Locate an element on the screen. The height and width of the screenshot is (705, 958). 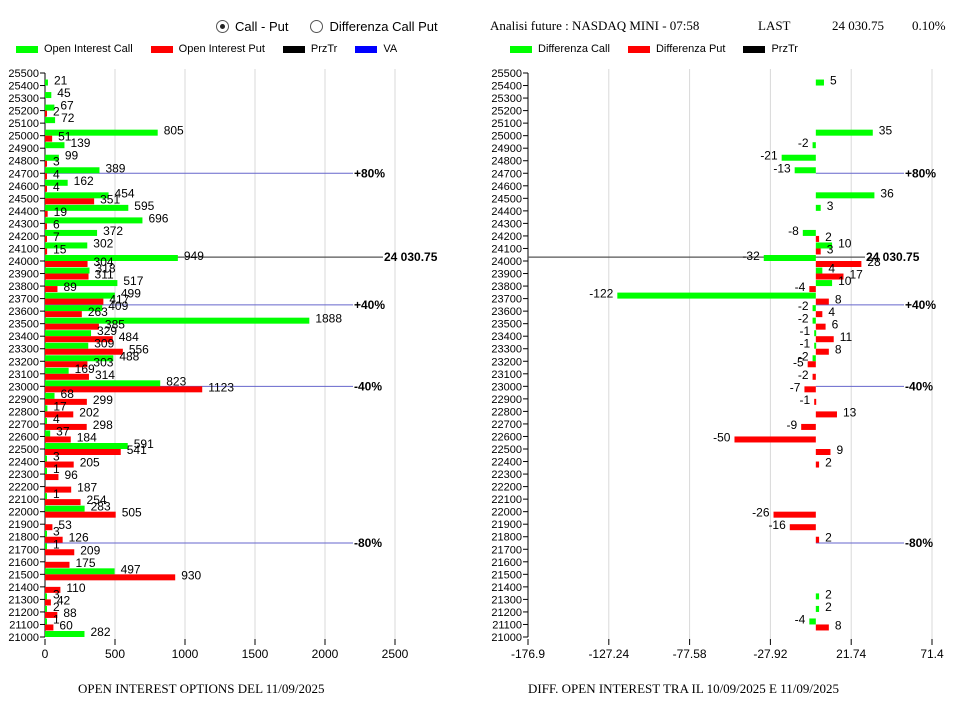
y-tick-label: 22500 is located at coordinates (506, 450).